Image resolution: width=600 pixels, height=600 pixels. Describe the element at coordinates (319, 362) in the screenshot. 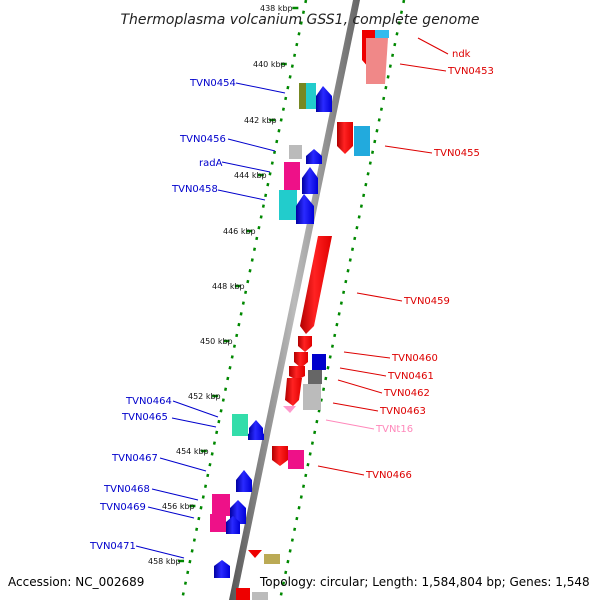

I see `gene-TVN0461-shape` at that location.